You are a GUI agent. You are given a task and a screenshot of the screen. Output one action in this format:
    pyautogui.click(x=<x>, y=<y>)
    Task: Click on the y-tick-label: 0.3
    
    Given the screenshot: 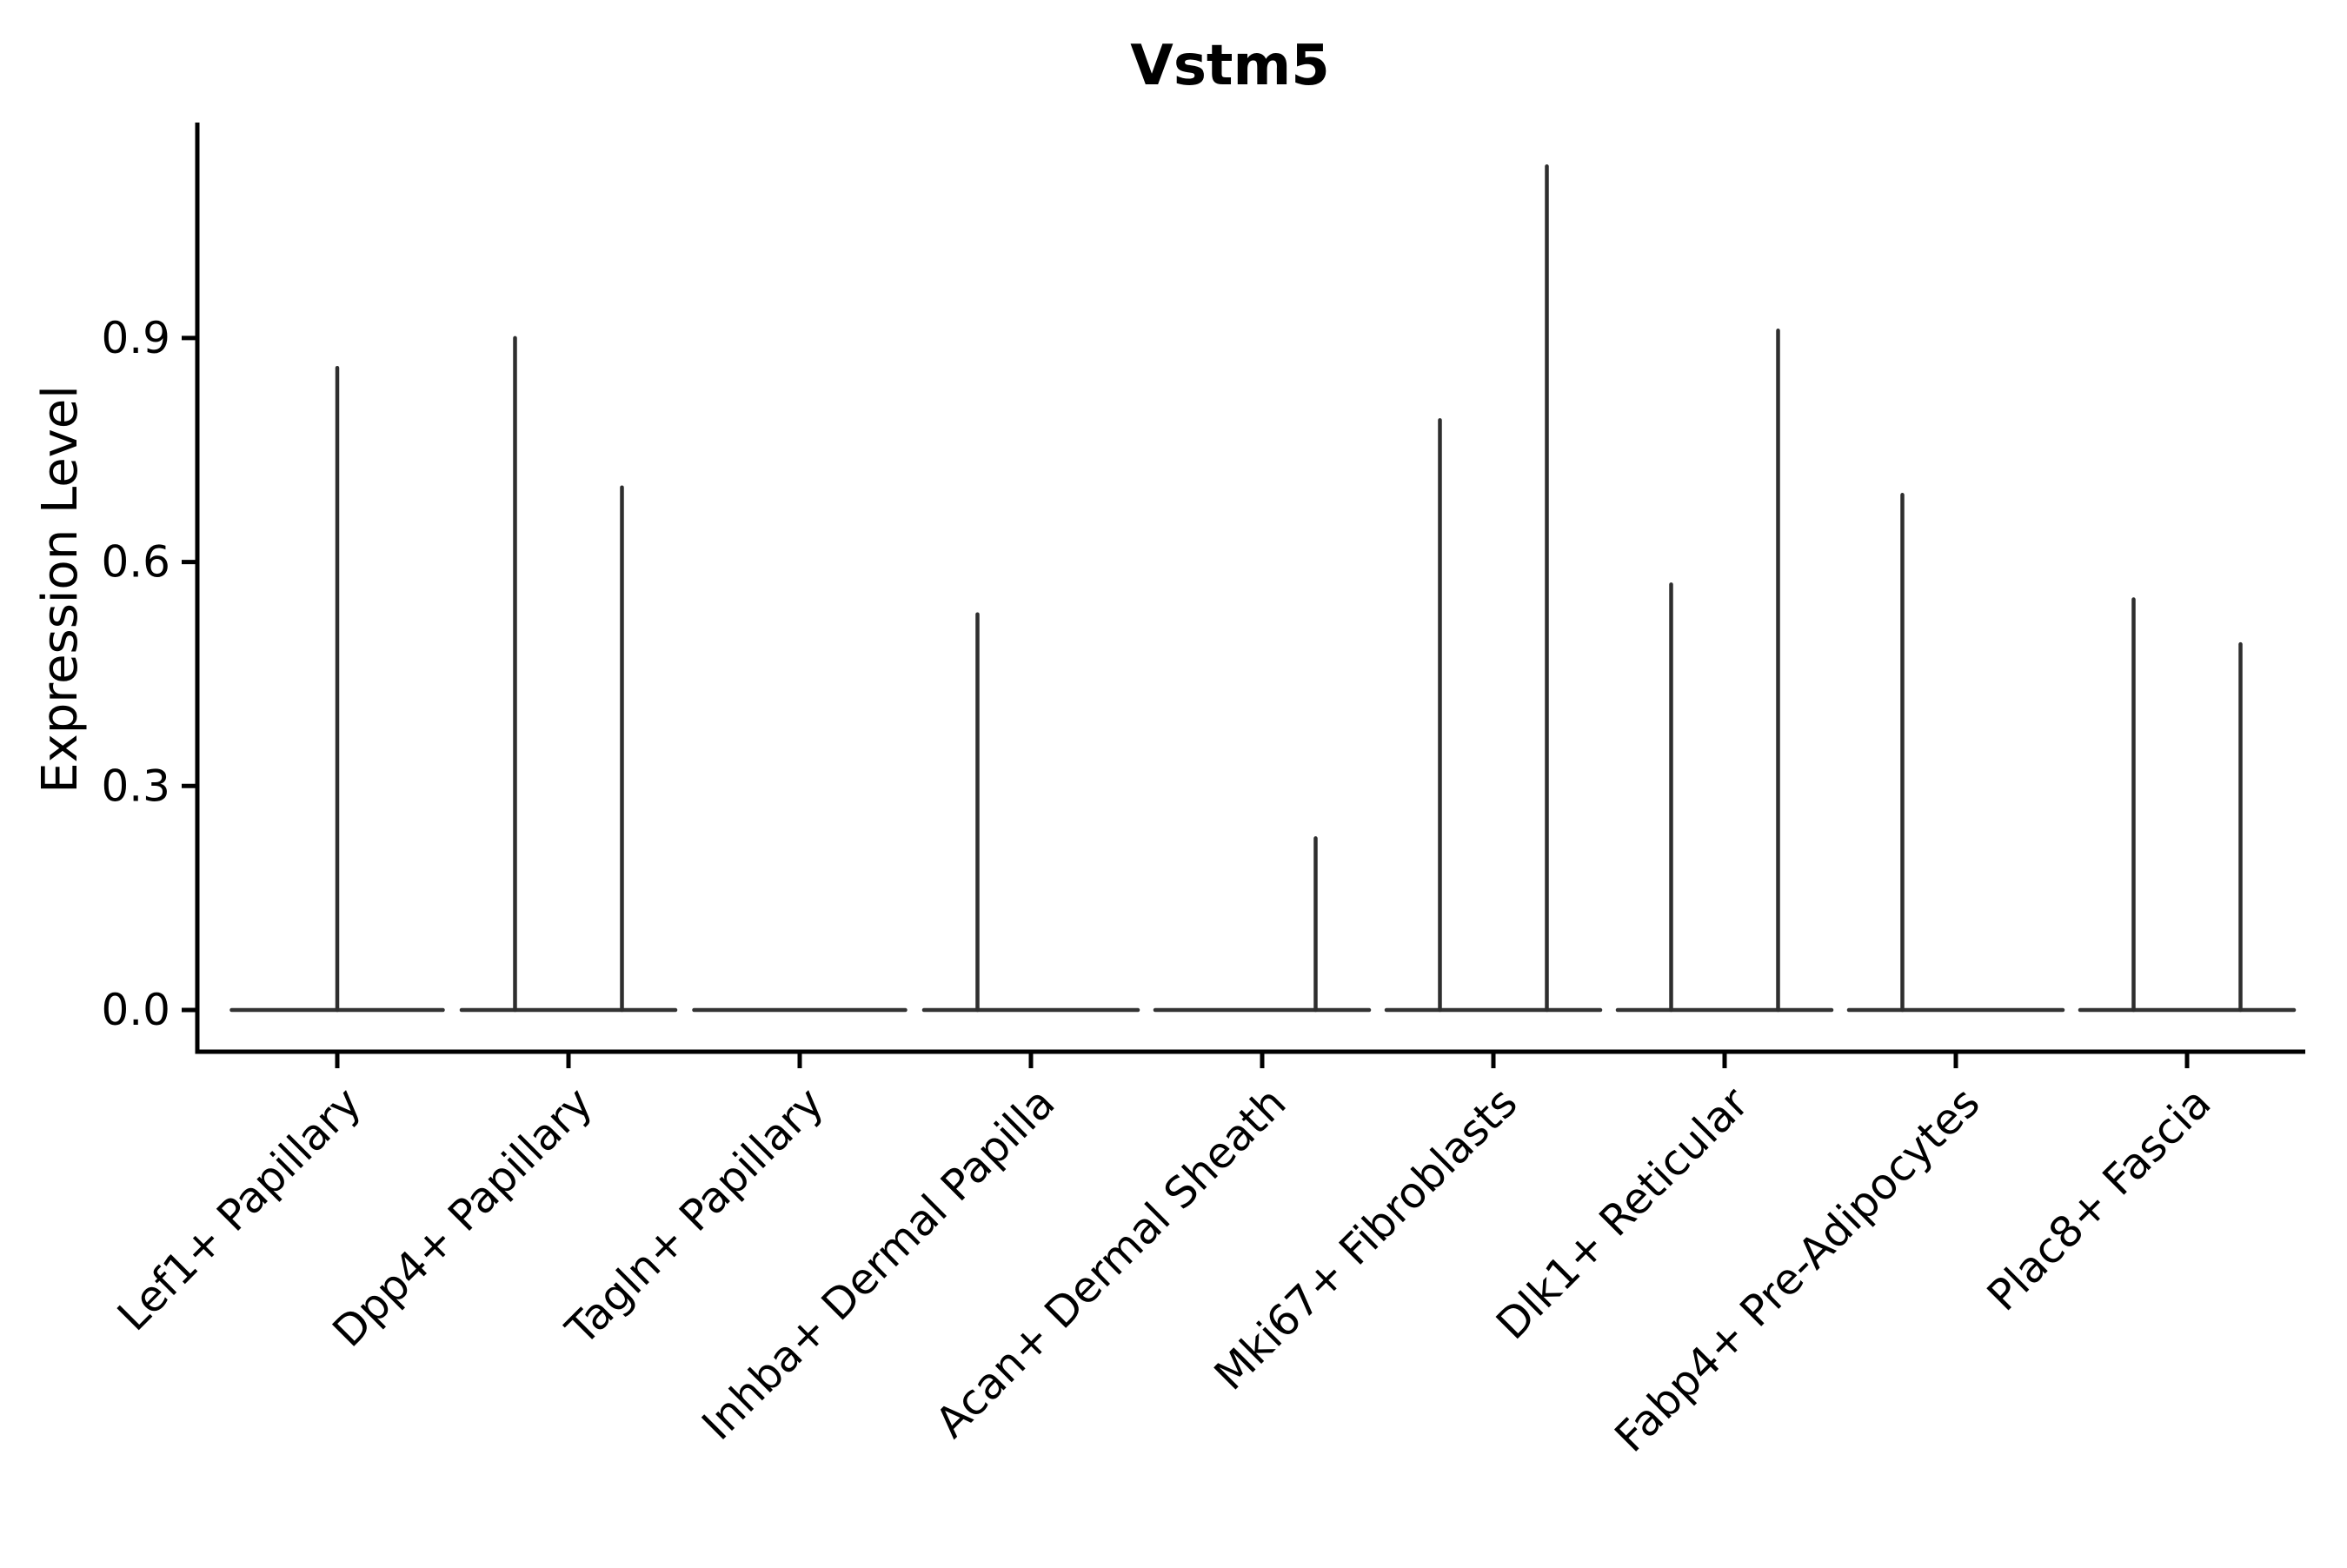 What is the action you would take?
    pyautogui.click(x=135, y=786)
    